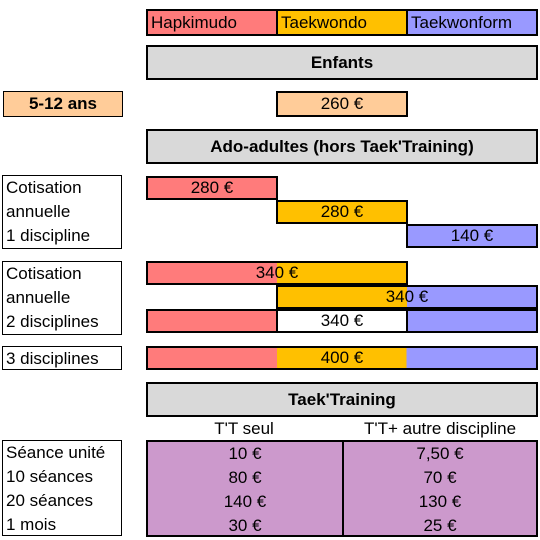  I want to click on age-label: 5-12 ans, so click(63, 104).